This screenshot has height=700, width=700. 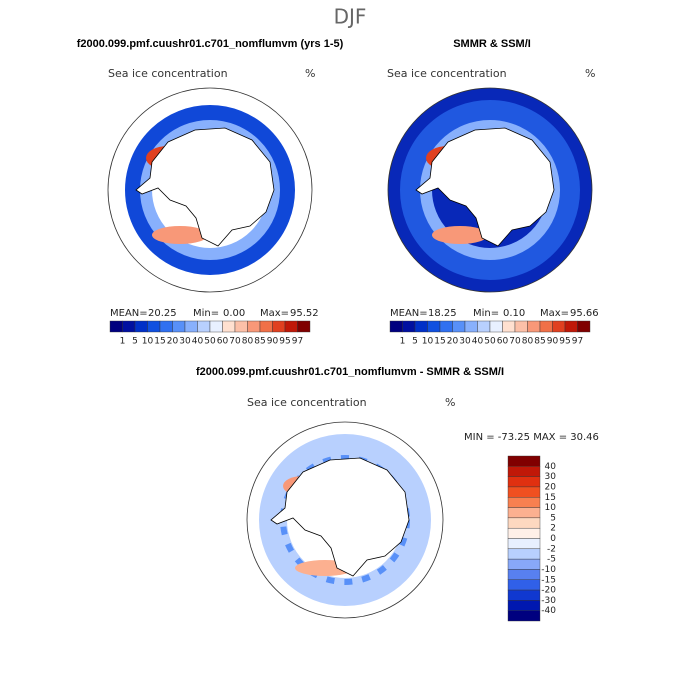 I want to click on panel-stat: 0.00, so click(x=234, y=313).